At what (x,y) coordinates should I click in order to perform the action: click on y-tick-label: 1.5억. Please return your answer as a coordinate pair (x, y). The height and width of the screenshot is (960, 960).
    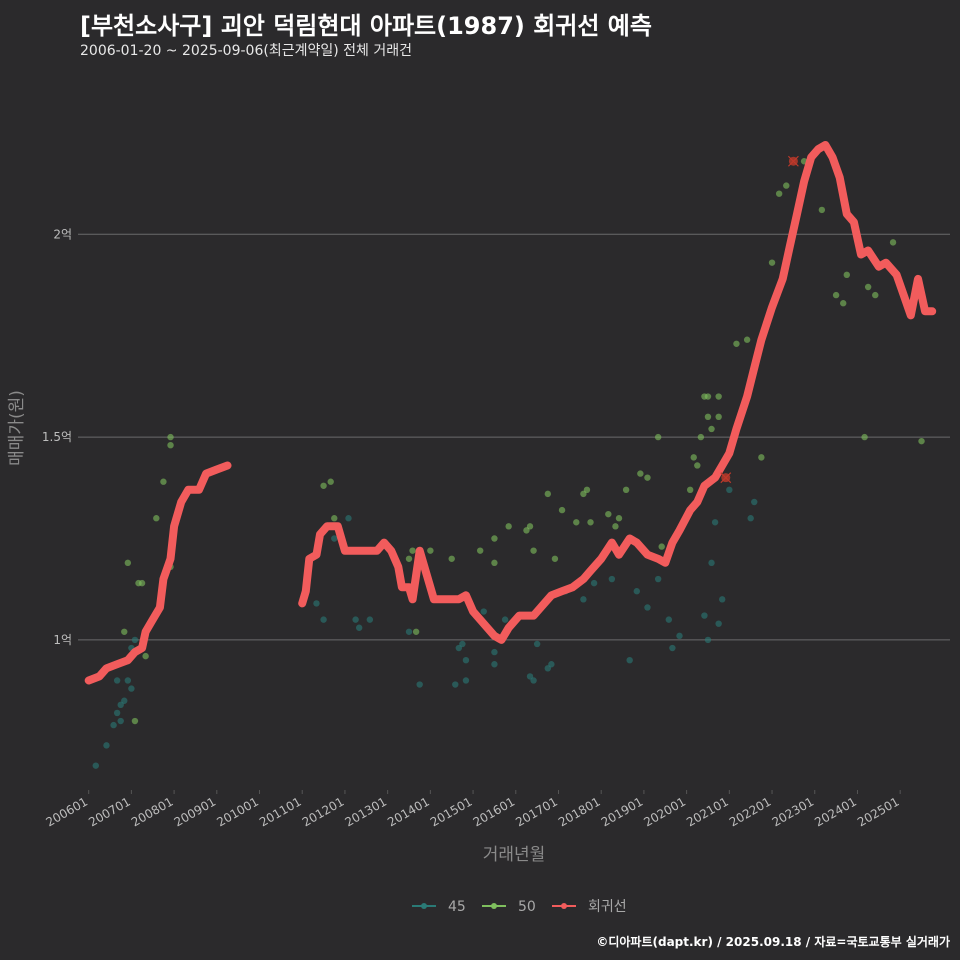
    Looking at the image, I should click on (57, 437).